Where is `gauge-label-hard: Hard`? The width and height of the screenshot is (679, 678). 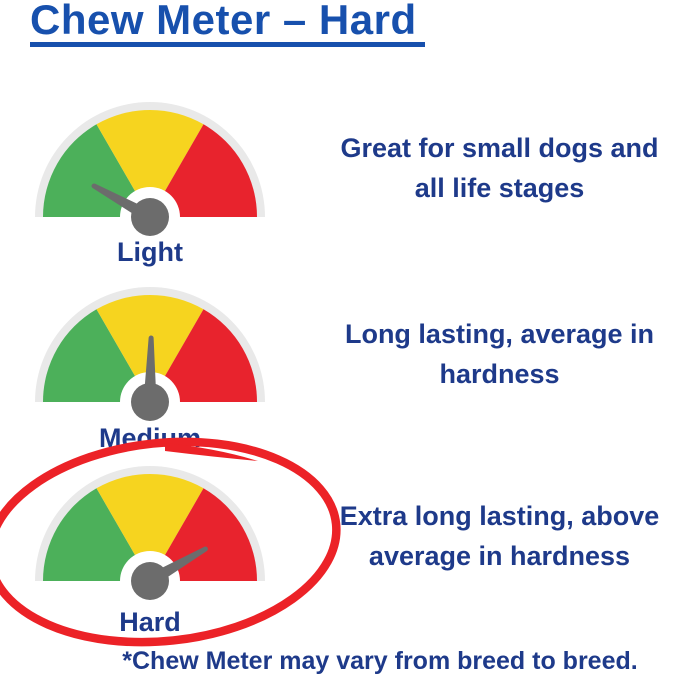
gauge-label-hard: Hard is located at coordinates (150, 622).